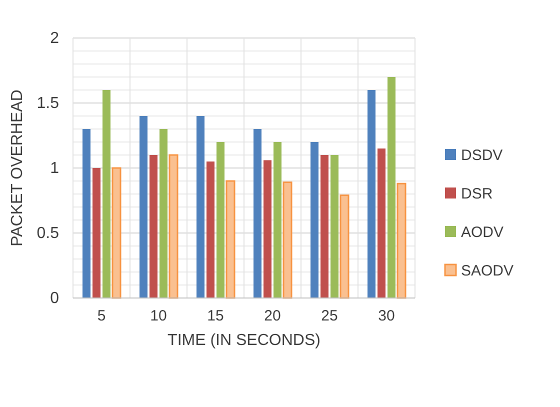 This screenshot has width=560, height=407. I want to click on legend-label: AODV, so click(482, 232).